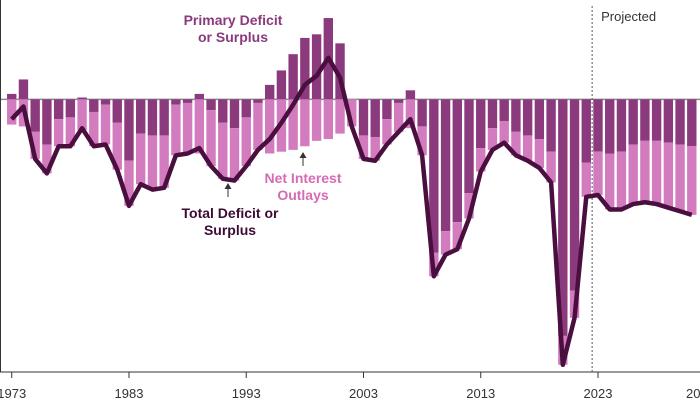  I want to click on x-tick-label: 1993, so click(246, 393).